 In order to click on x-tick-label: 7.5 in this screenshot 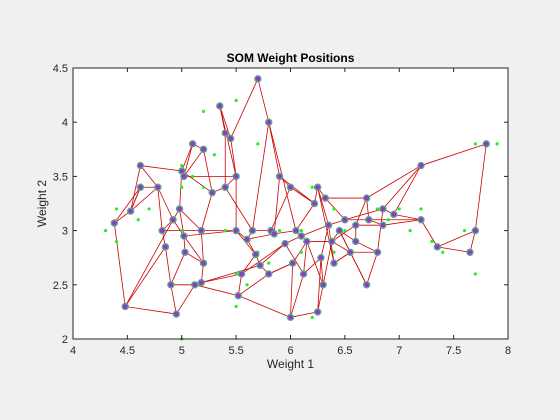, I will do `click(453, 351)`.